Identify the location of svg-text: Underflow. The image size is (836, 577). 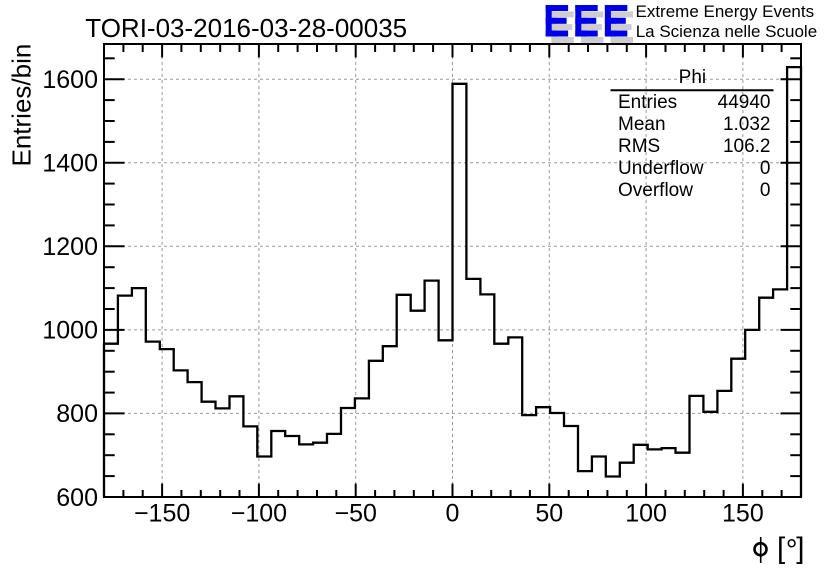
(661, 168).